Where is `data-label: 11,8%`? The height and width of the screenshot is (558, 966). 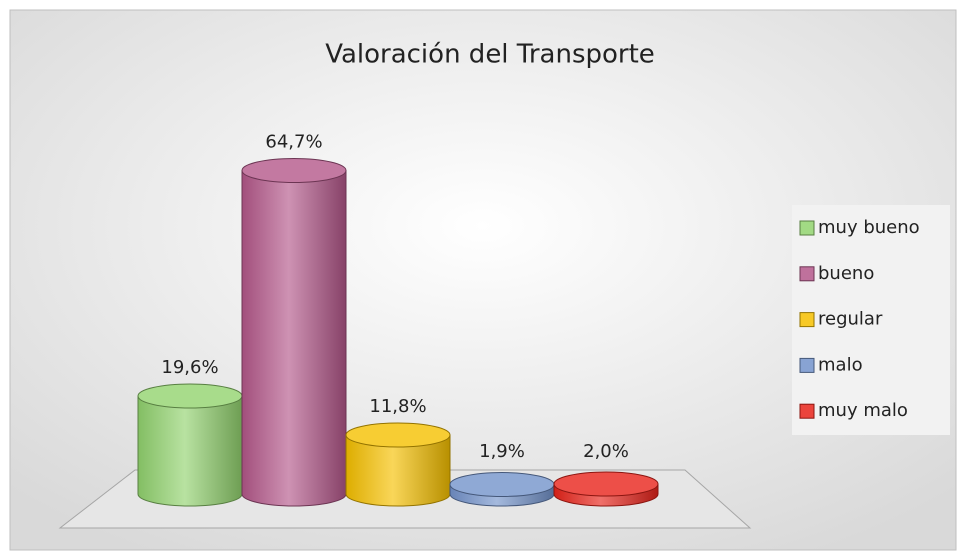
data-label: 11,8% is located at coordinates (397, 406).